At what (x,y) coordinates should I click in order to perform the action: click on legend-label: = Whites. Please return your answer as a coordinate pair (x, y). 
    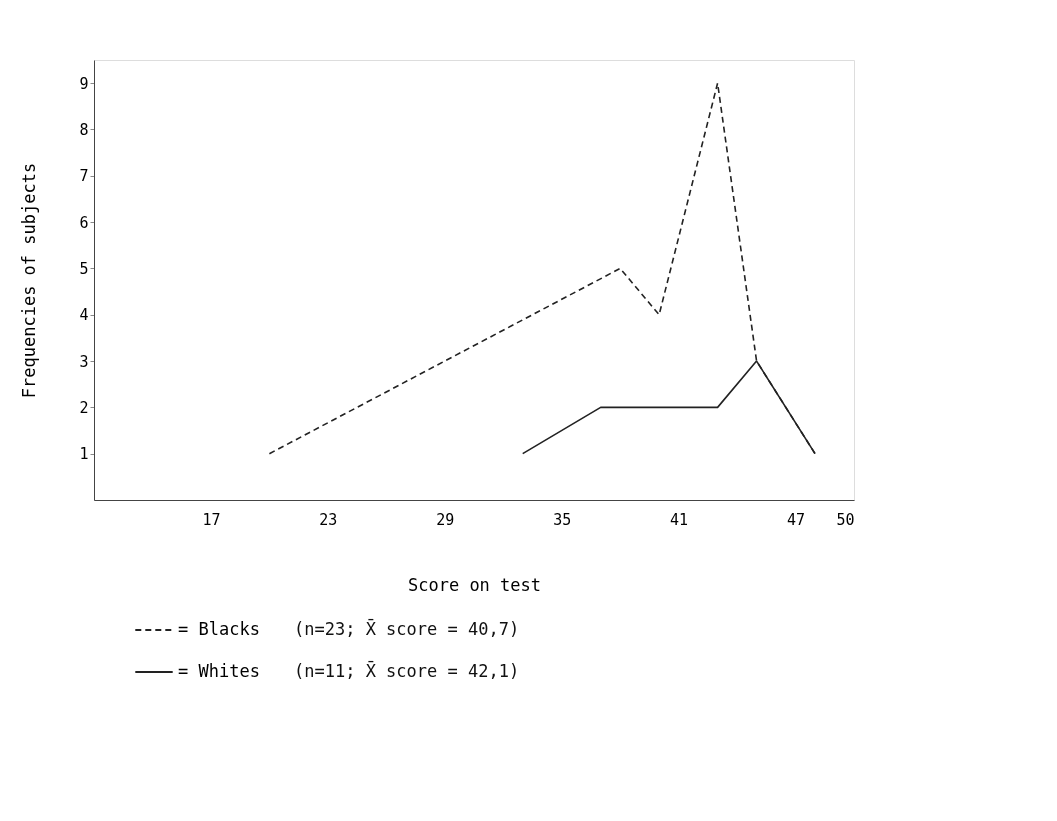
    Looking at the image, I should click on (219, 671).